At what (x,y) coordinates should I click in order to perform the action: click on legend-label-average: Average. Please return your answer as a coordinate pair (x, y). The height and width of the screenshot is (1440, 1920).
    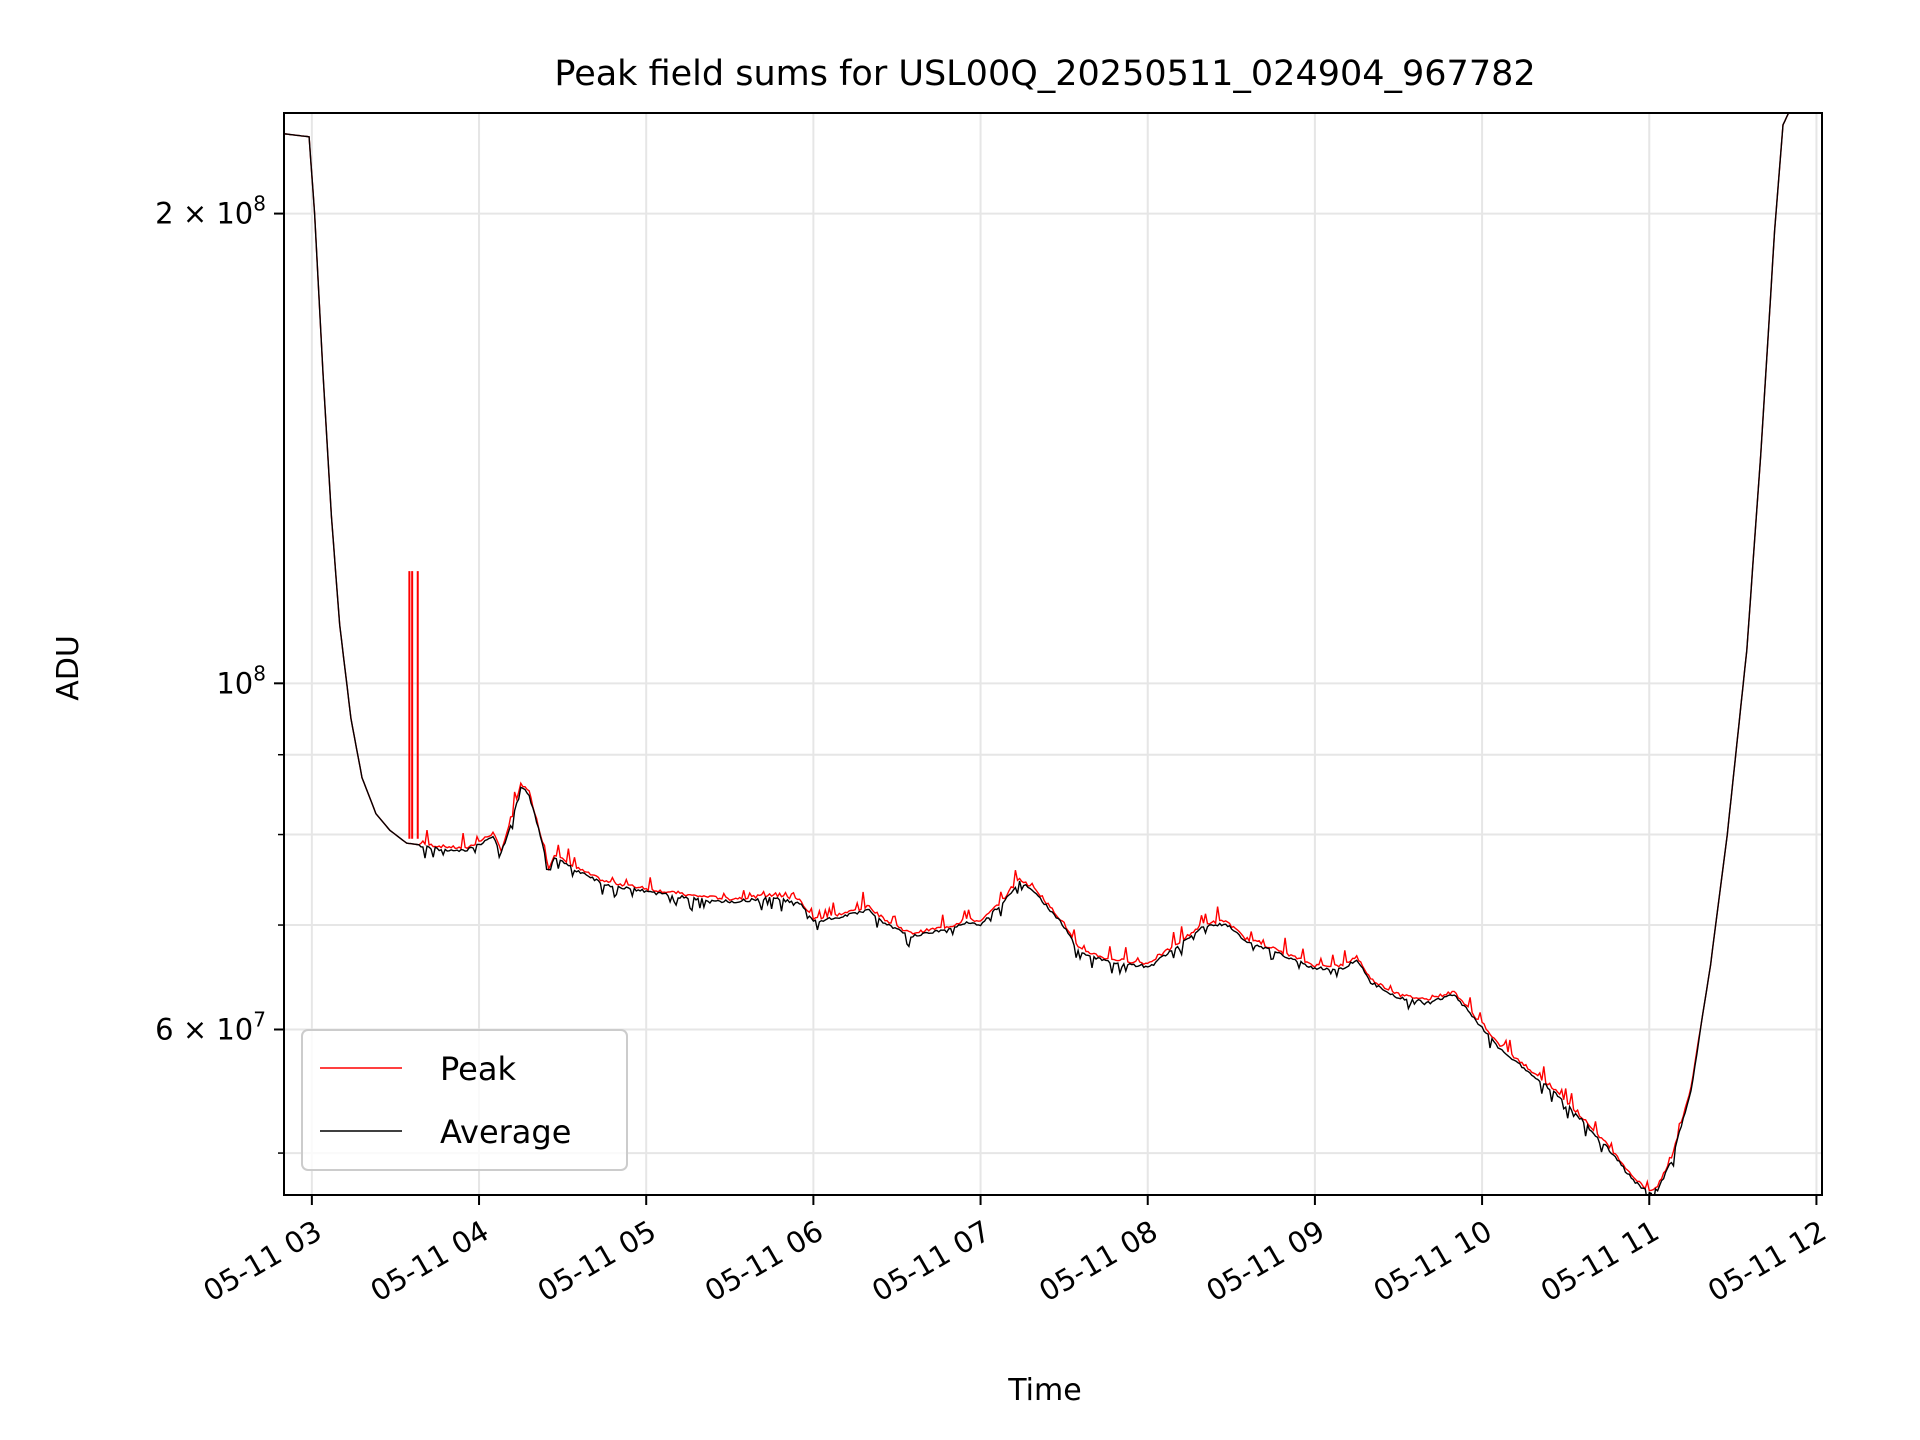
    Looking at the image, I should click on (505, 1132).